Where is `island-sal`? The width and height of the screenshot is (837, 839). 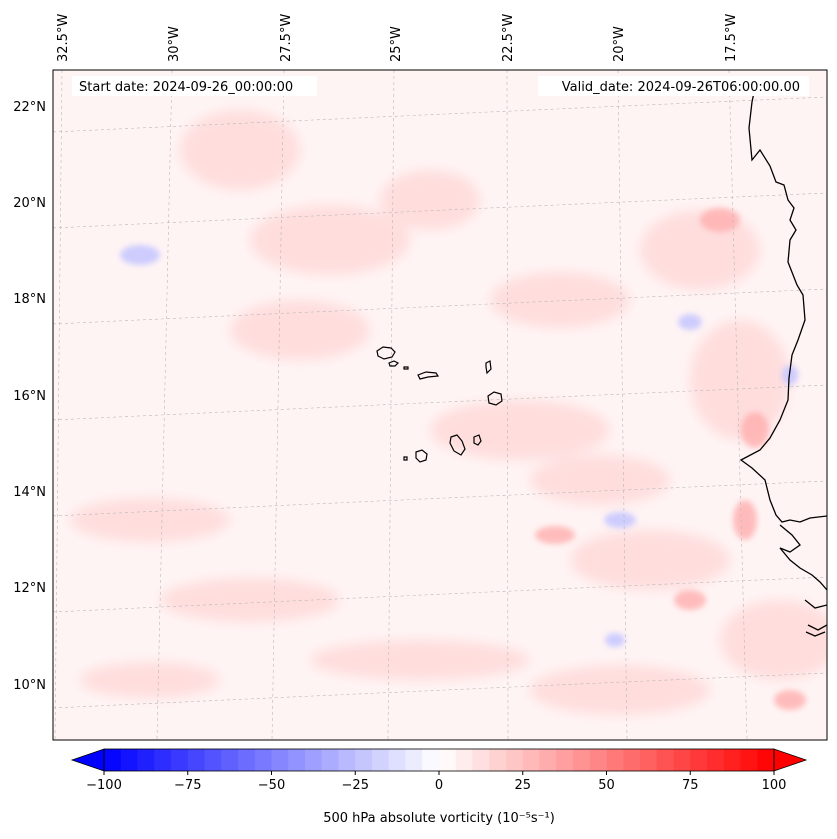
island-sal is located at coordinates (488, 367).